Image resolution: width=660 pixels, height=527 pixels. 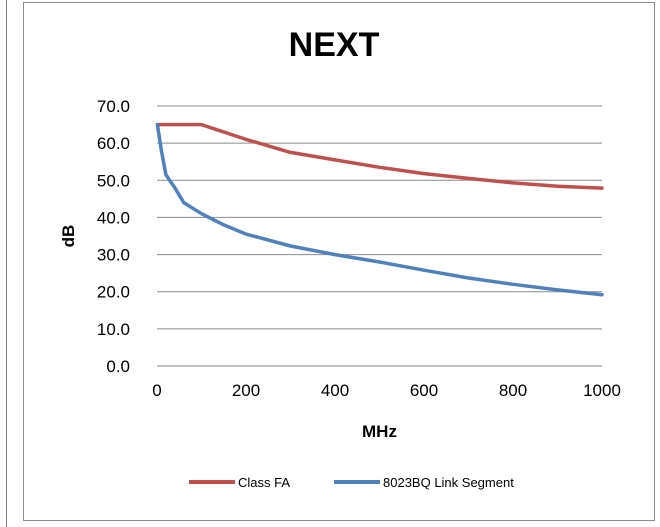 I want to click on y-tick-label: 0.0, so click(x=118, y=366).